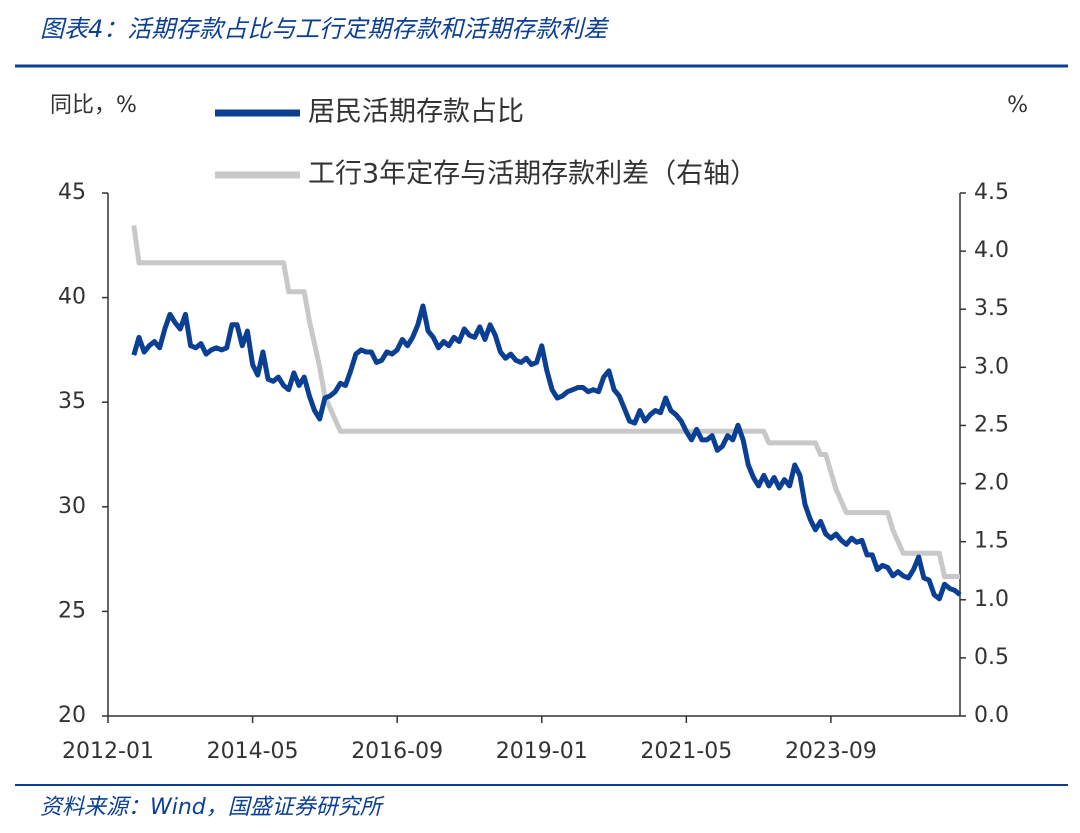 The width and height of the screenshot is (1080, 833). Describe the element at coordinates (108, 751) in the screenshot. I see `x-tick-label: 2012-01` at that location.